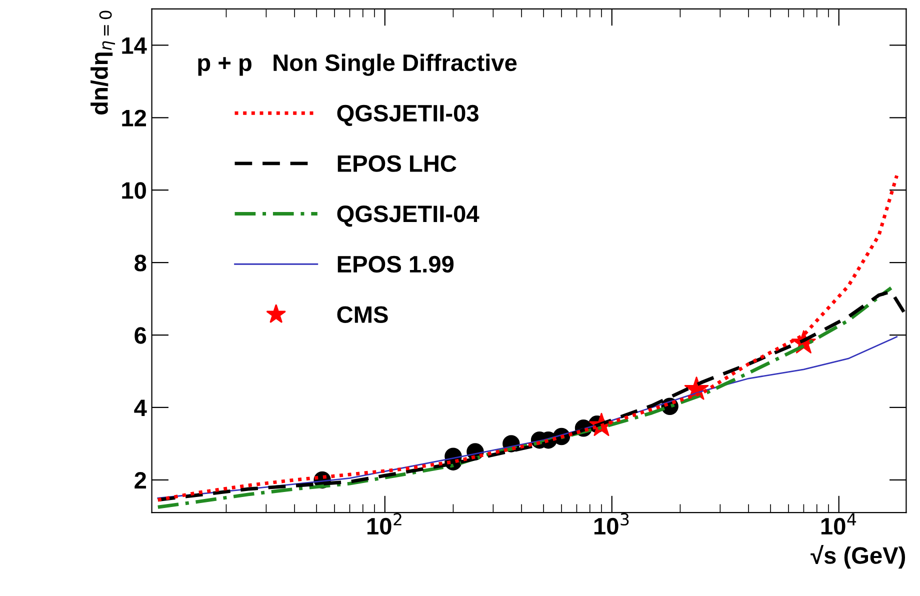  I want to click on legend-label: QGSJETII-03, so click(407, 115).